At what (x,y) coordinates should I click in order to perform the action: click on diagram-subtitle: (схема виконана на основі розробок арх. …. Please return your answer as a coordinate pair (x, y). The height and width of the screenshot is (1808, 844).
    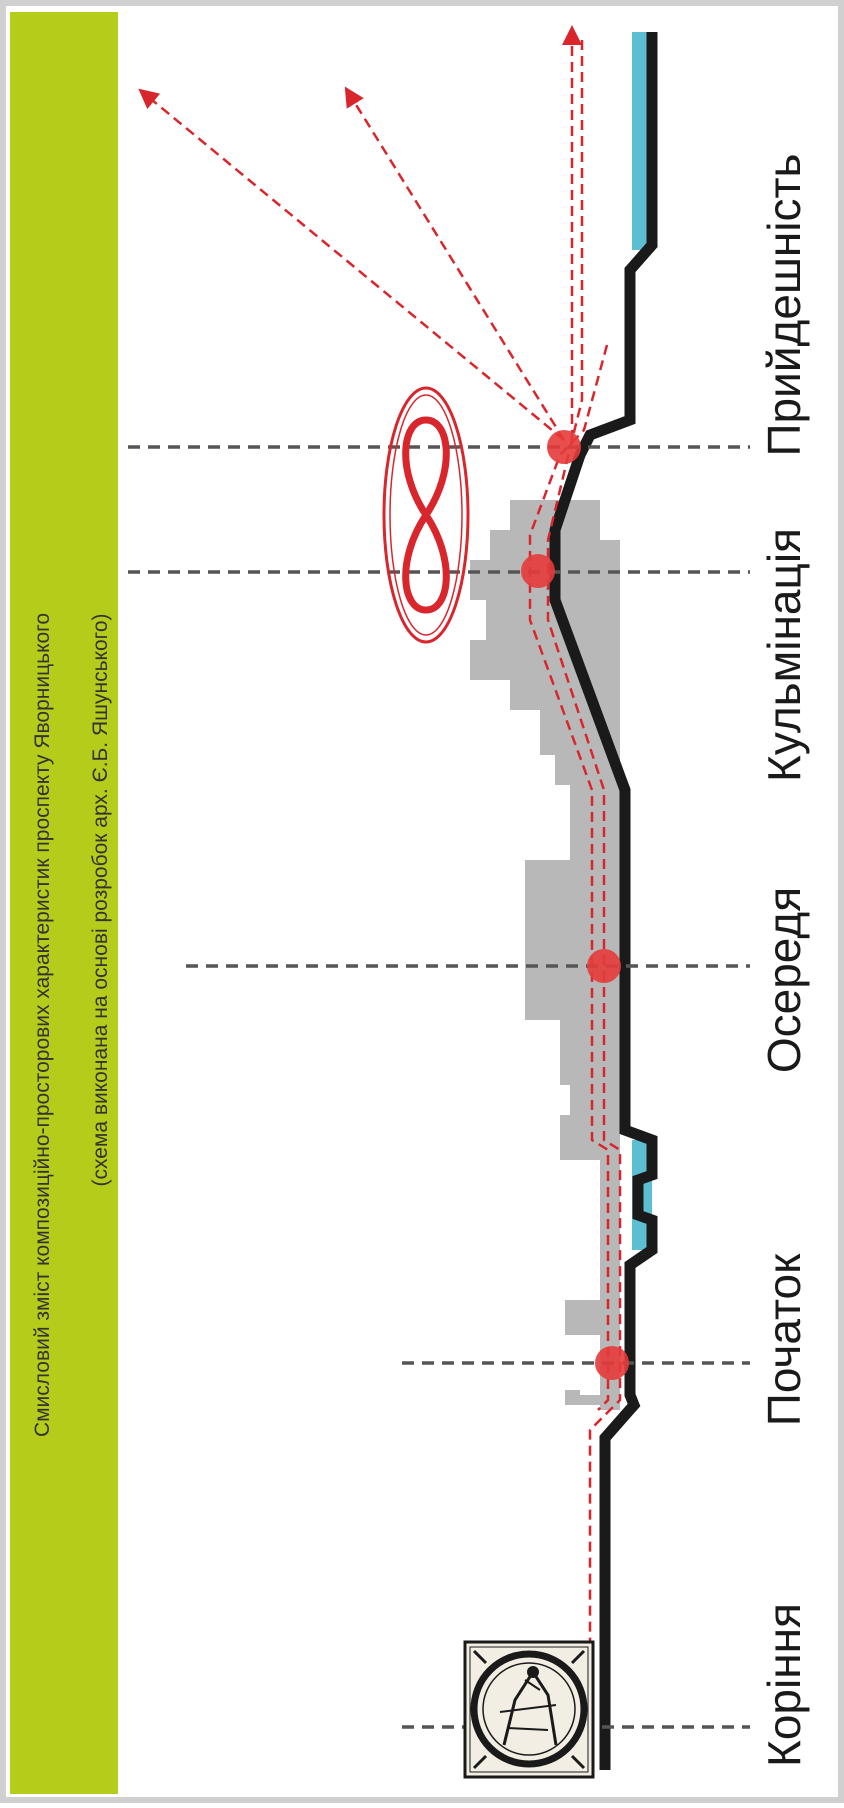
    Looking at the image, I should click on (100, 899).